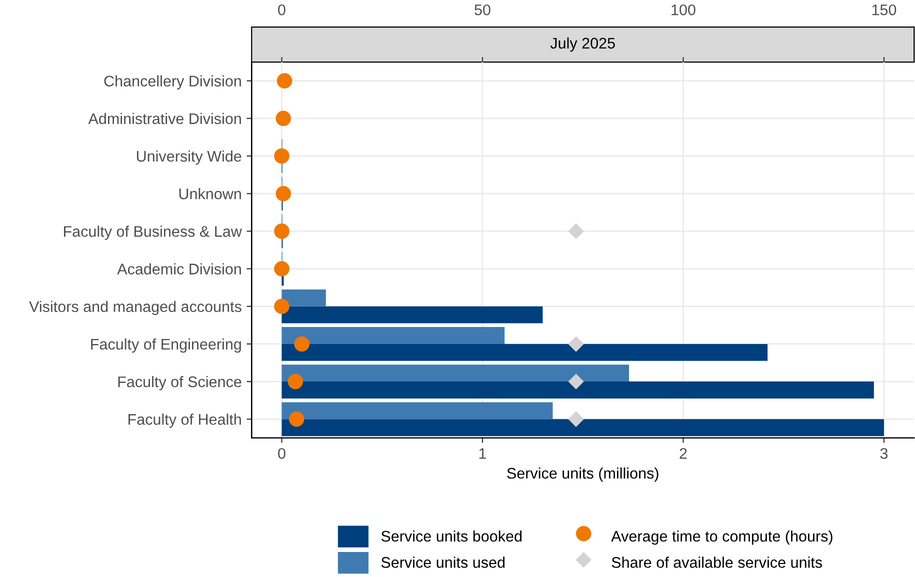 Image resolution: width=915 pixels, height=577 pixels. I want to click on y-tick-label: Faculty of Health, so click(184, 421).